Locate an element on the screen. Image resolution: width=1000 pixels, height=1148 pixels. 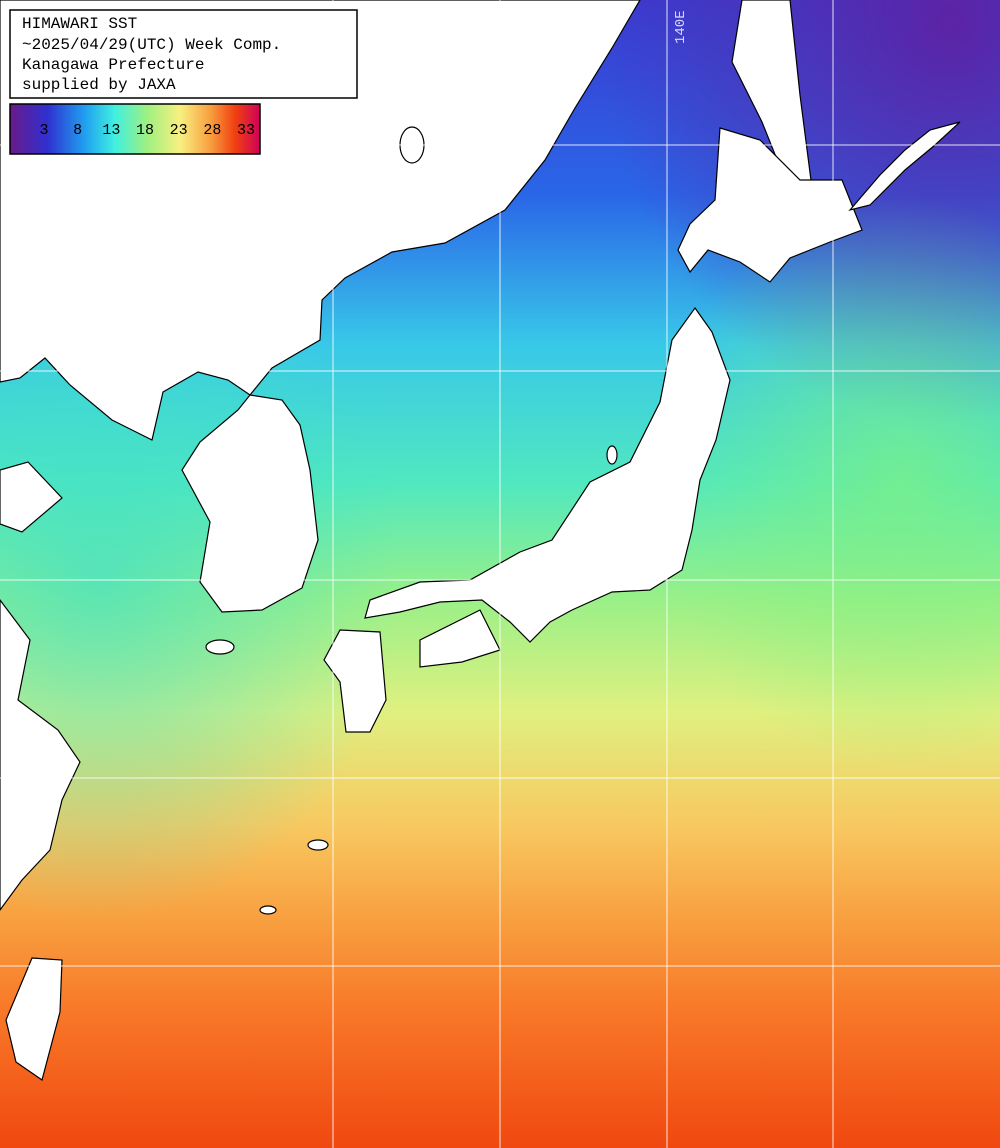
colorbar-scale is located at coordinates (135, 129).